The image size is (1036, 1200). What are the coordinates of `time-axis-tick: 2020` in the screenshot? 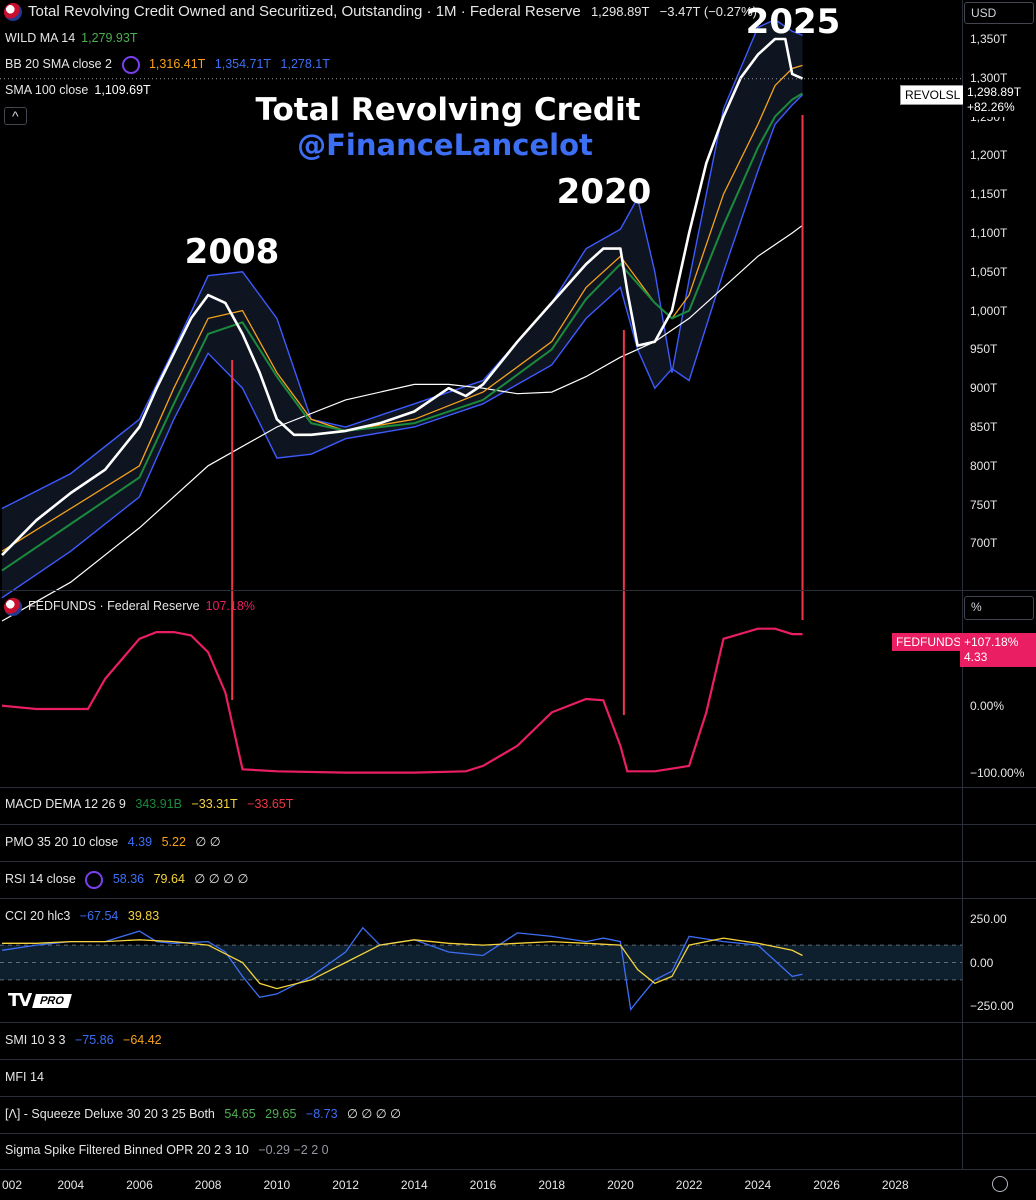 It's located at (620, 1185).